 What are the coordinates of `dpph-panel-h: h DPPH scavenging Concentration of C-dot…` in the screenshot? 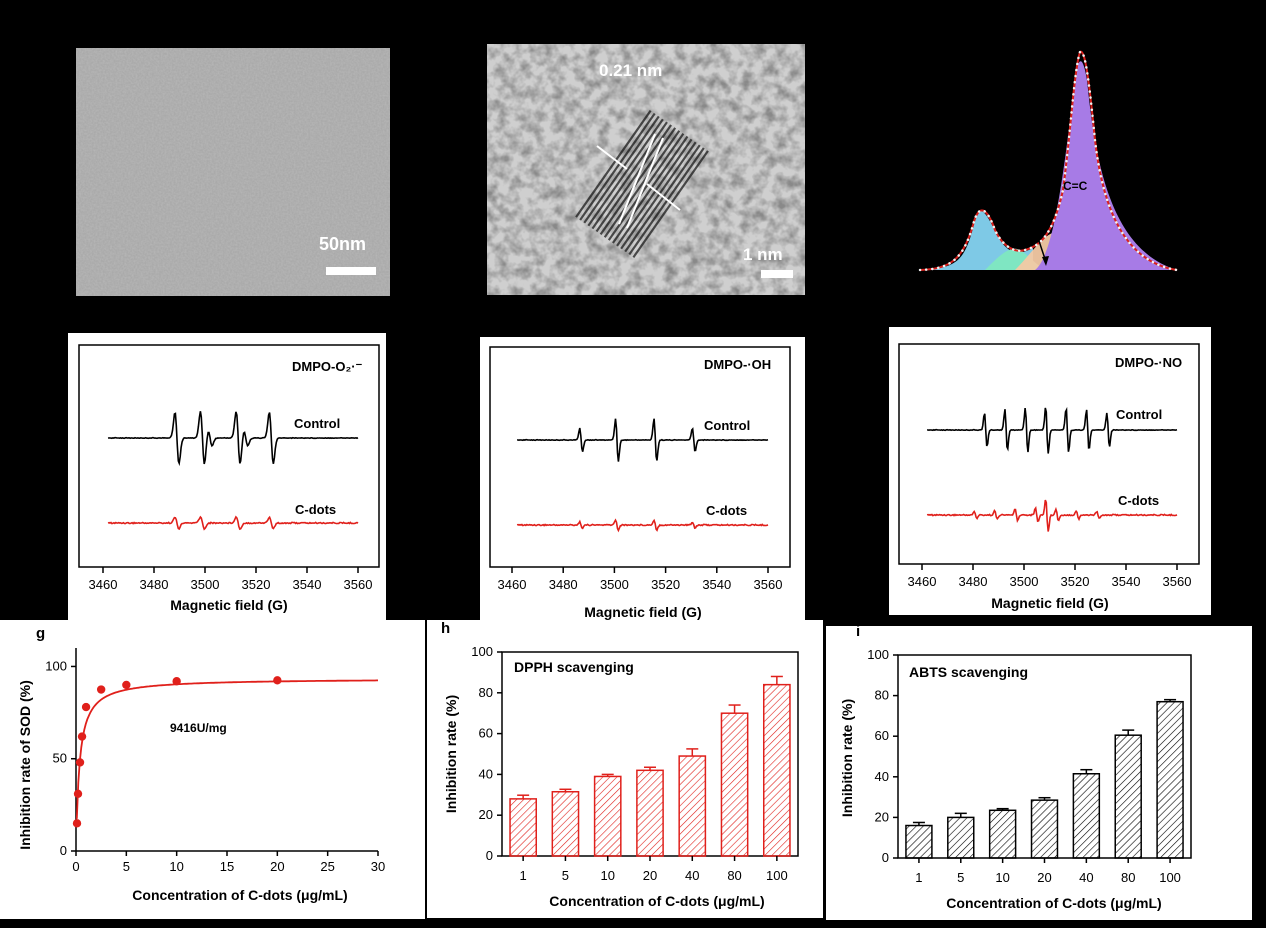 It's located at (625, 769).